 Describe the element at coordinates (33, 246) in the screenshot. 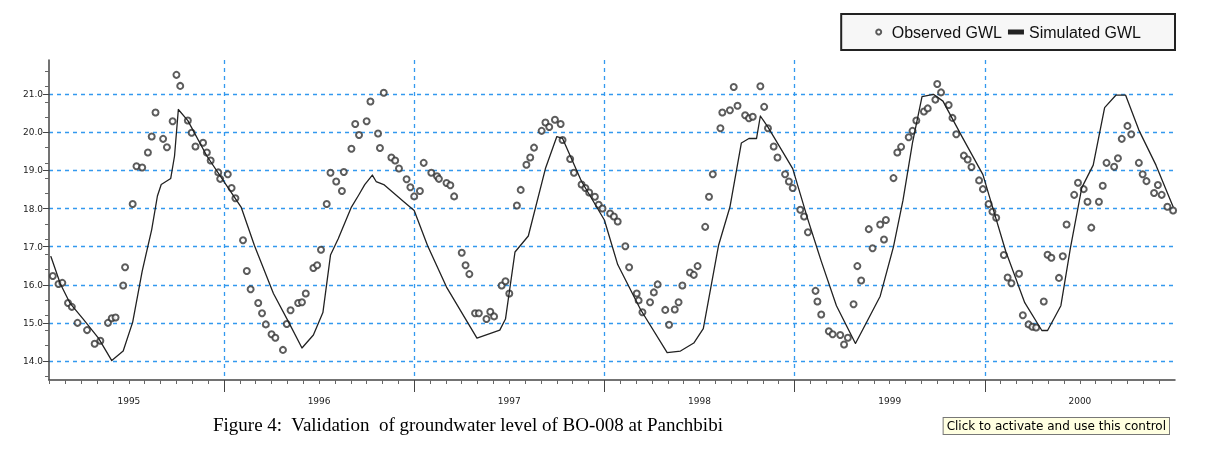

I see `y-tick-label: 17.0` at that location.